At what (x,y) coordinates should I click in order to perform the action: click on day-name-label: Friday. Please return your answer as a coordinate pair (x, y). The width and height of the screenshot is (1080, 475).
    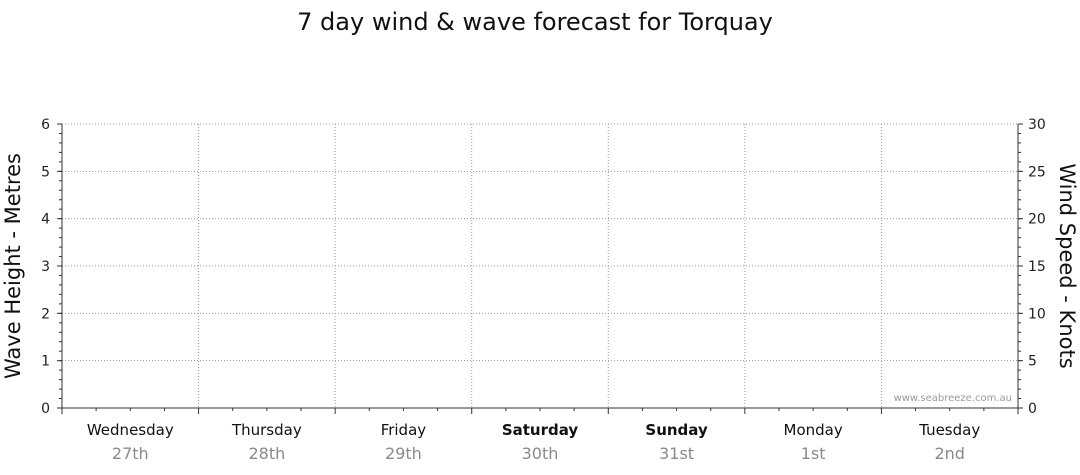
    Looking at the image, I should click on (404, 430).